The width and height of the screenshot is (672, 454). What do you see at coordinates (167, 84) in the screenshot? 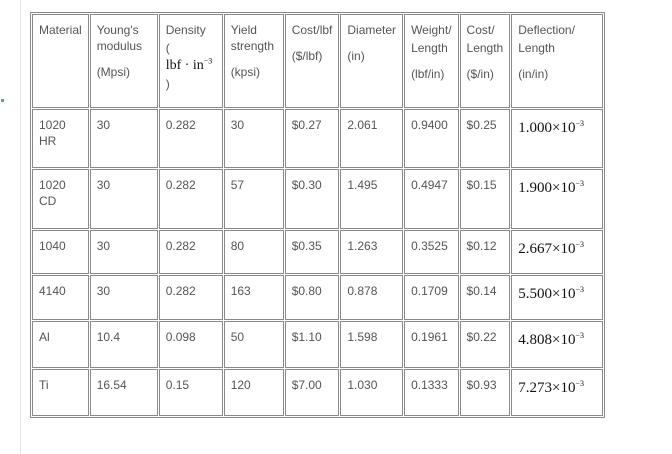
I see `unit-paren: )` at bounding box center [167, 84].